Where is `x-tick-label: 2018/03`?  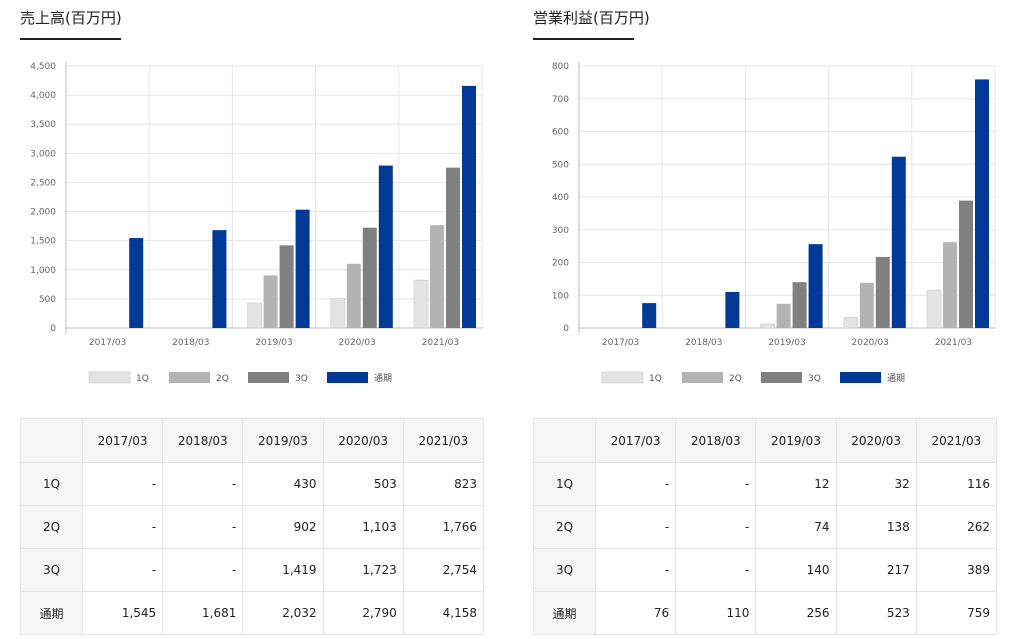
x-tick-label: 2018/03 is located at coordinates (190, 343).